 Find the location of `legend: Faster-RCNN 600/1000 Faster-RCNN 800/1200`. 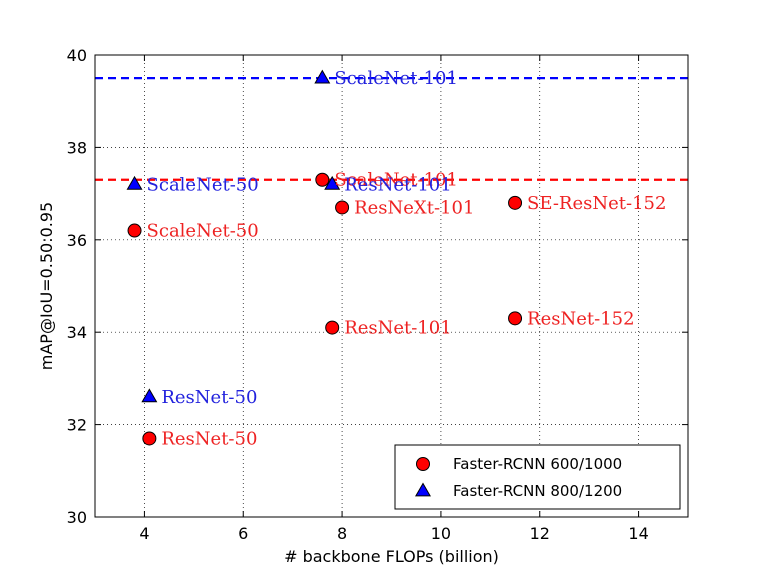

legend: Faster-RCNN 600/1000 Faster-RCNN 800/1200 is located at coordinates (537, 477).